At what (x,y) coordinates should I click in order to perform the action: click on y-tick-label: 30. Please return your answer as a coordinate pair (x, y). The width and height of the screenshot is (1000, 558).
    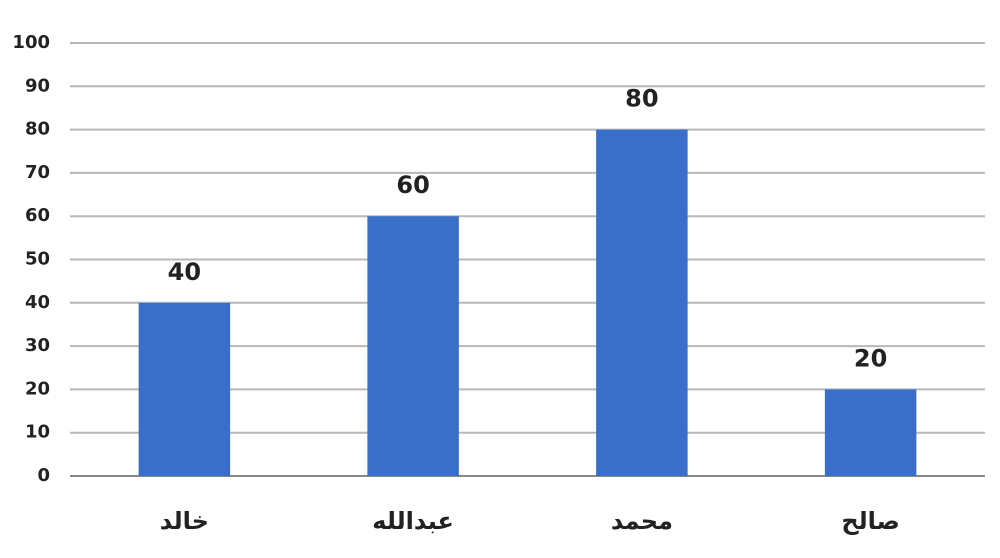
    Looking at the image, I should click on (37, 345).